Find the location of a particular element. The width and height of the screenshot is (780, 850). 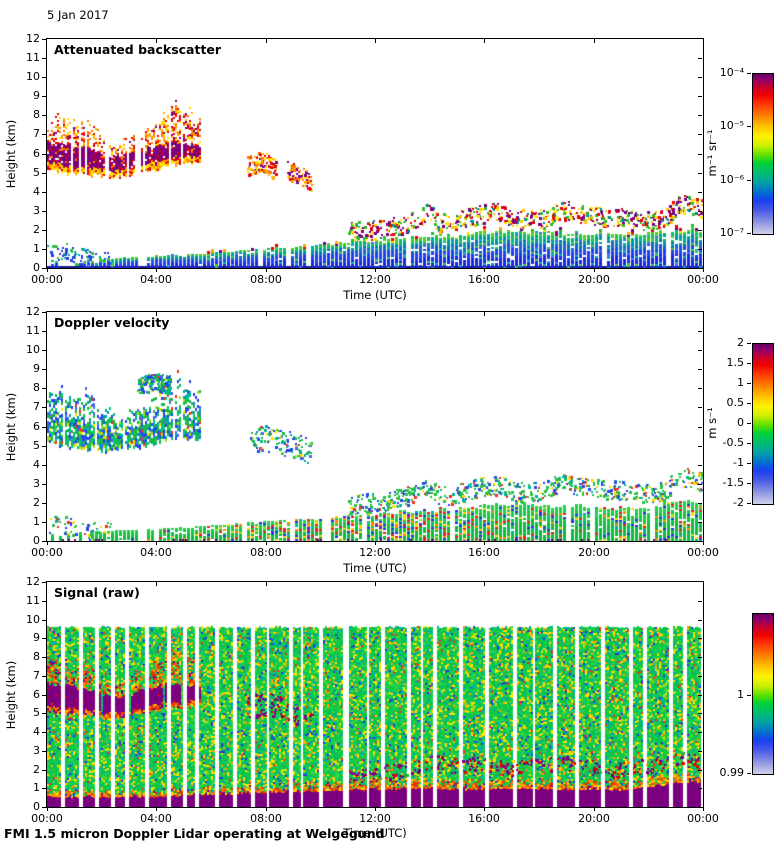

x-tick-label: 04:00 is located at coordinates (156, 552).